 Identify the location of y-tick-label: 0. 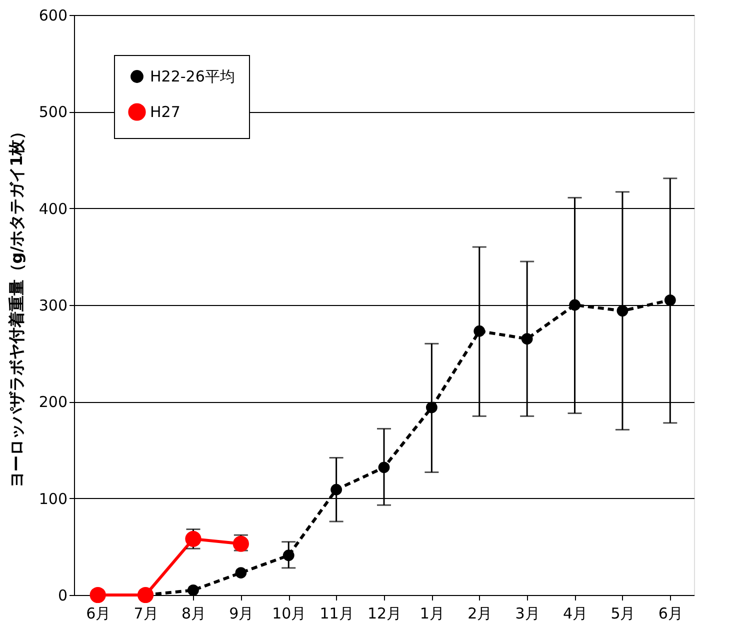
(63, 595).